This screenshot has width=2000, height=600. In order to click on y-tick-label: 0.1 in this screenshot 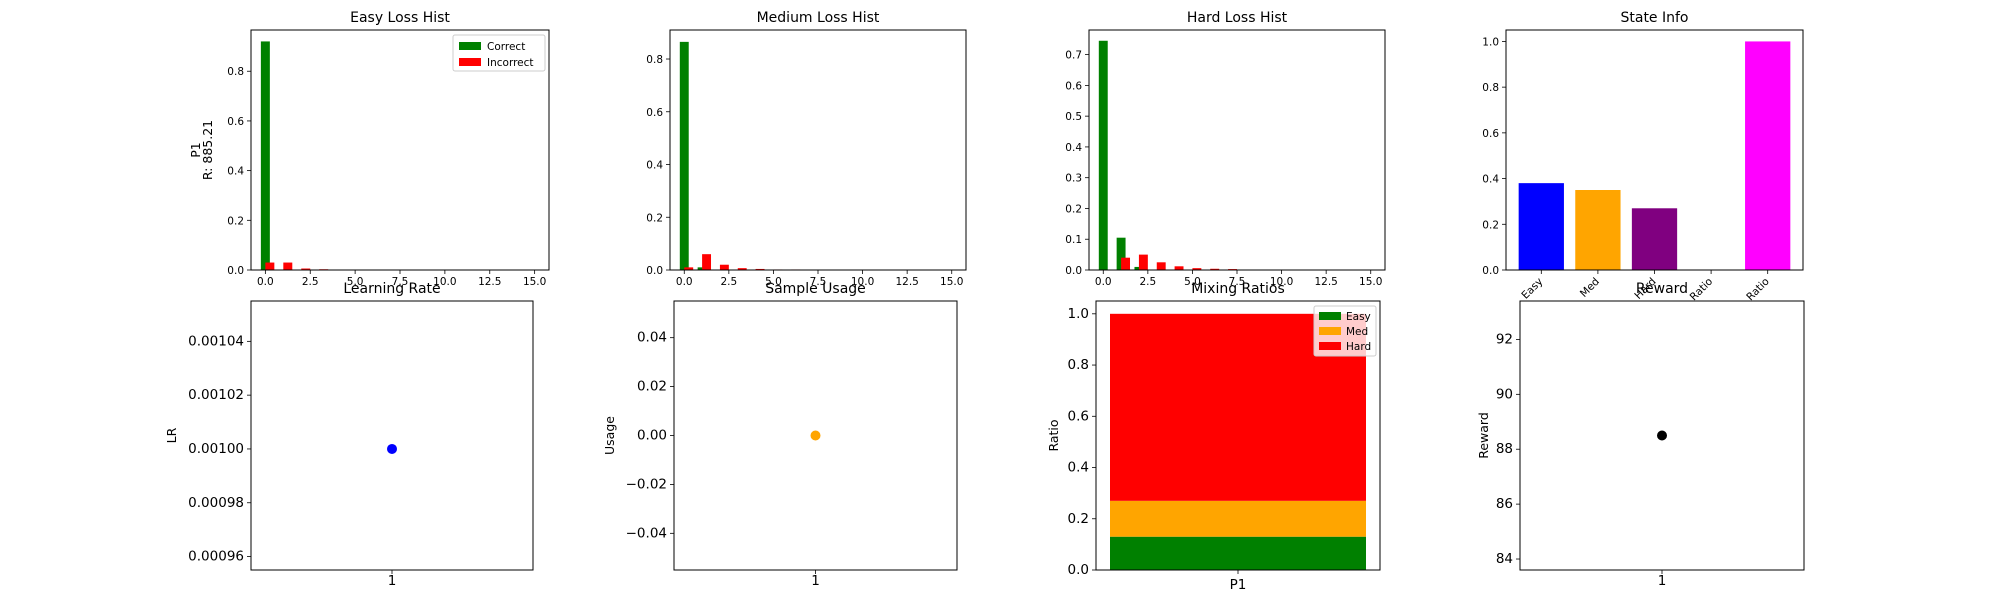, I will do `click(1073, 240)`.